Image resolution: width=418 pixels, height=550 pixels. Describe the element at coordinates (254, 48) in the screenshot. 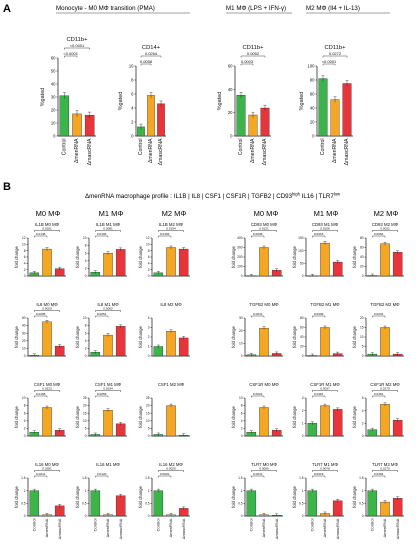

I see `chart-title: CD11b+` at that location.